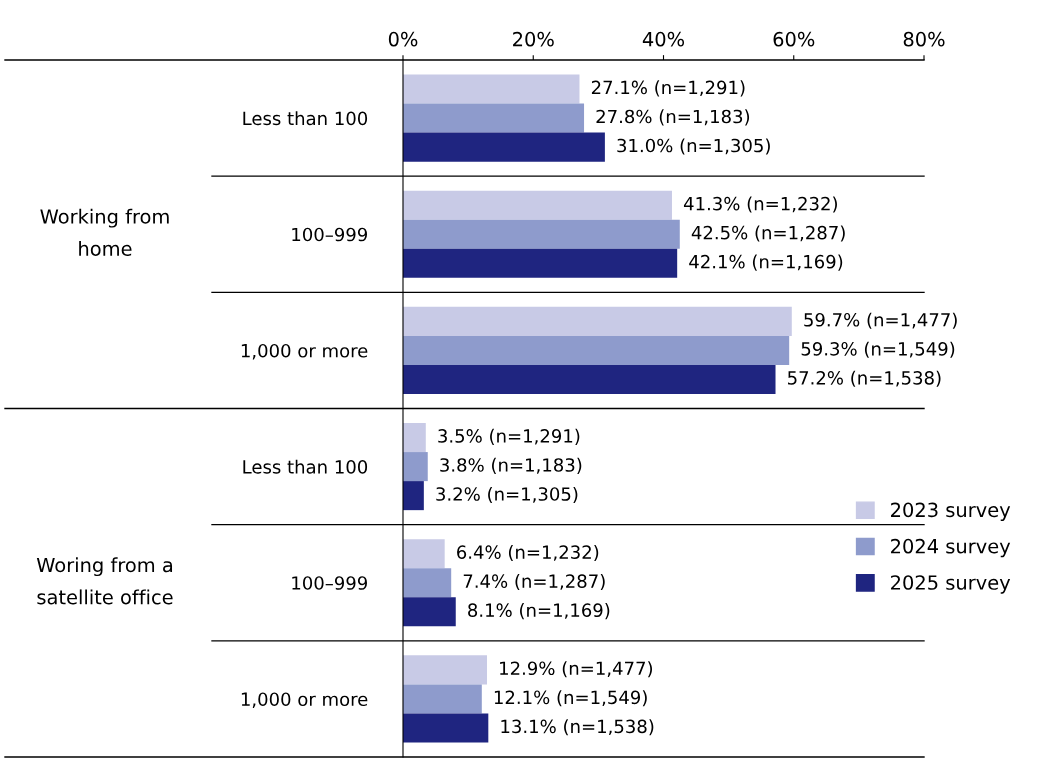 The image size is (1056, 758). Describe the element at coordinates (576, 669) in the screenshot. I see `data-label: 12.9% (n=1,477)` at that location.